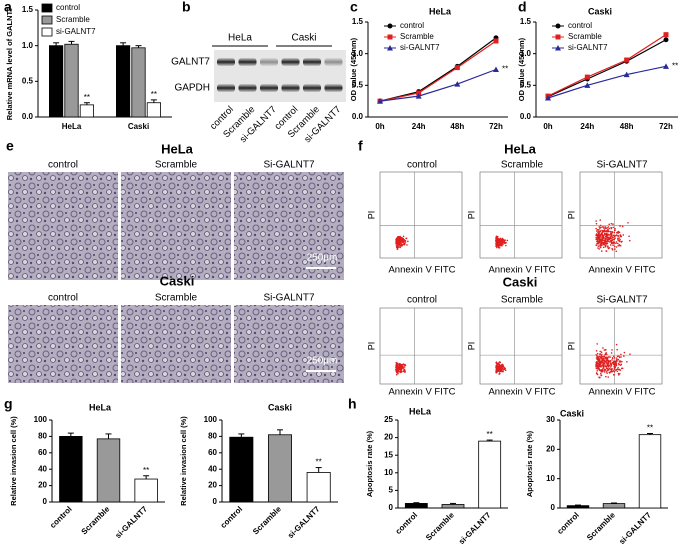 This screenshot has height=558, width=685. Describe the element at coordinates (607, 68) in the screenshot. I see `line` at that location.